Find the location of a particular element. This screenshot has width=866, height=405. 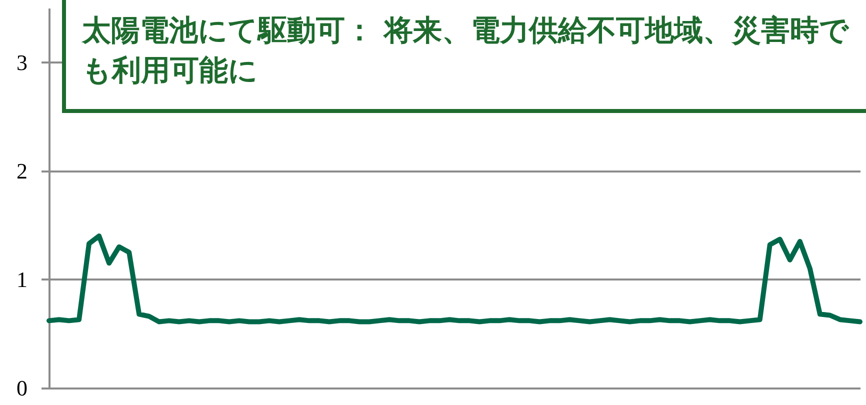

y-tick-label: 2 is located at coordinates (22, 171).